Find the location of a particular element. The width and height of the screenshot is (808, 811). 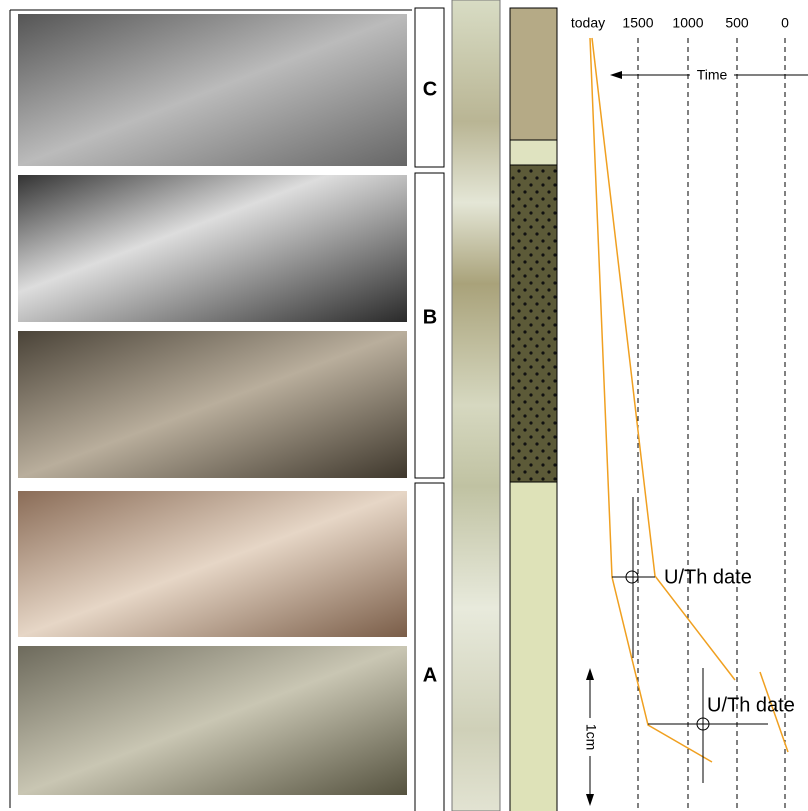

time-axis-label: Time is located at coordinates (712, 75).